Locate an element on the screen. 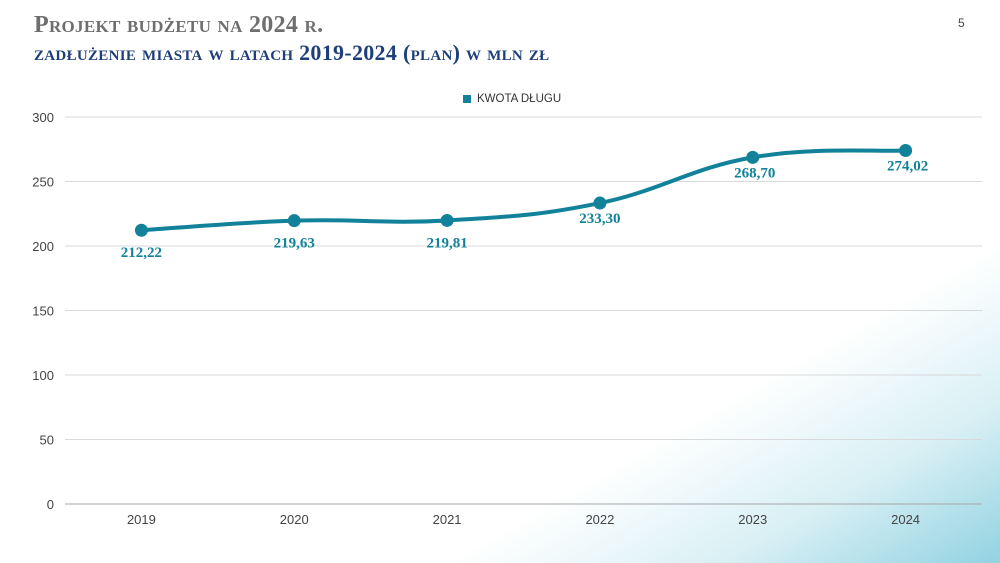  data-label-2023: 268,70 is located at coordinates (754, 173).